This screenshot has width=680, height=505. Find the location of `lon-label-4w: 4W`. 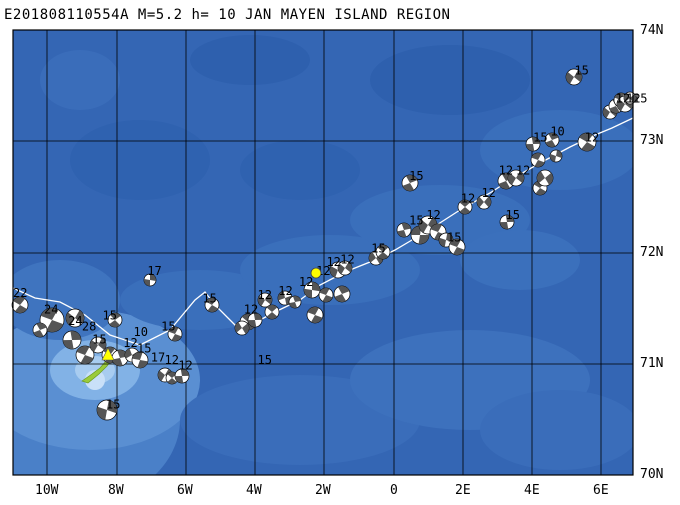

lon-label-4w: 4W is located at coordinates (254, 490).